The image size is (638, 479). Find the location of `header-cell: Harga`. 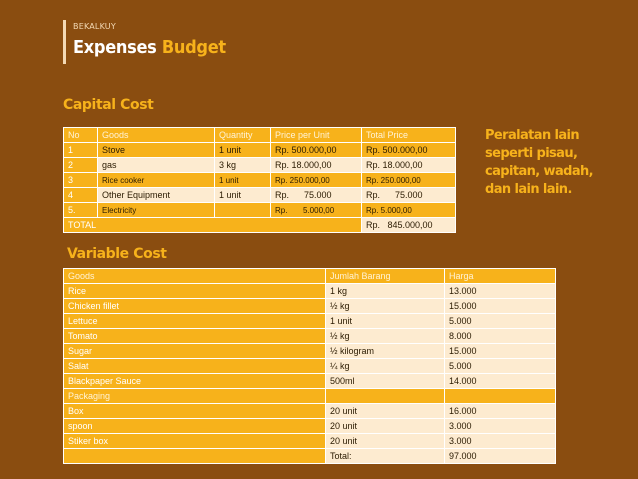

header-cell: Harga is located at coordinates (500, 276).